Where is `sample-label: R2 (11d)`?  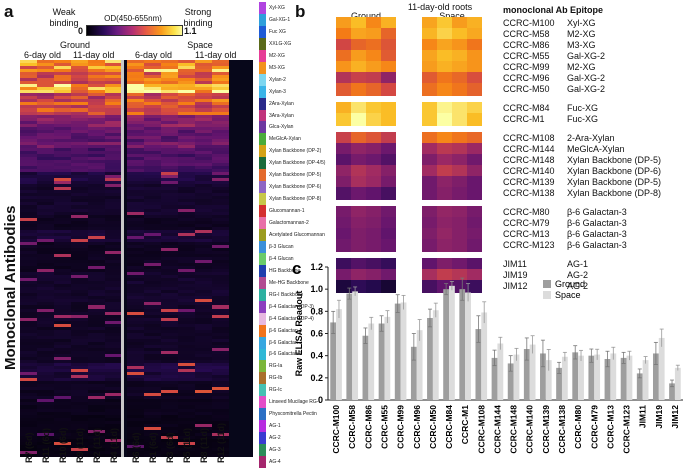
sample-label: R2 (11d) is located at coordinates (97, 445).